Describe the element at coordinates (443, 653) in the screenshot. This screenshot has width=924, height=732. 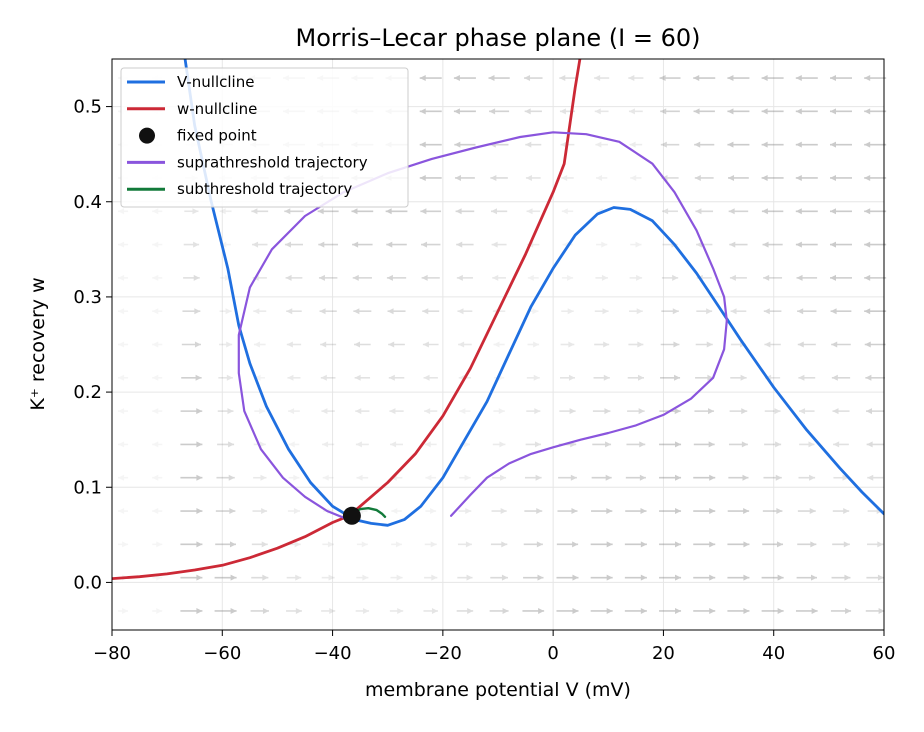
I see `x-tick-label: −20` at that location.